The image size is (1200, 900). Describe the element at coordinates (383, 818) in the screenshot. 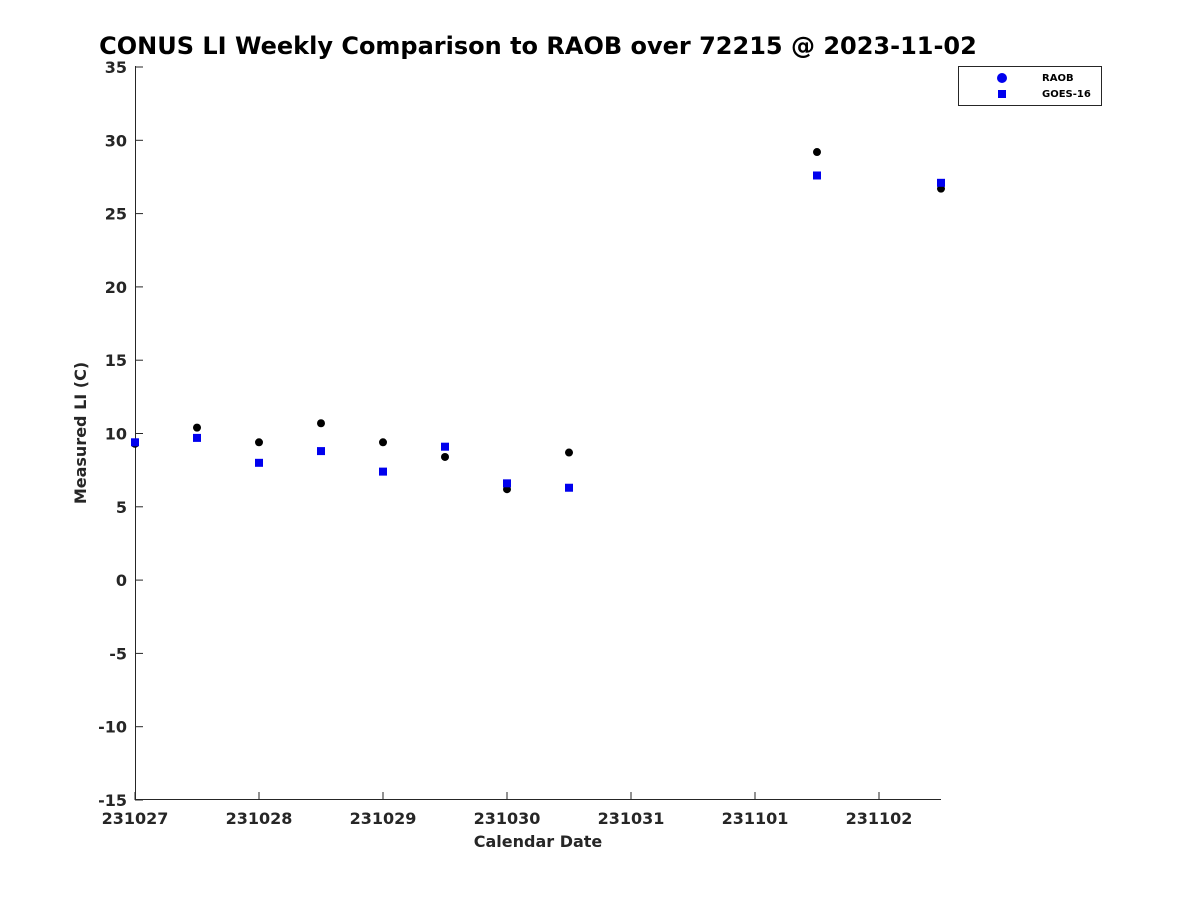

I see `x-tick-label: 231029` at that location.